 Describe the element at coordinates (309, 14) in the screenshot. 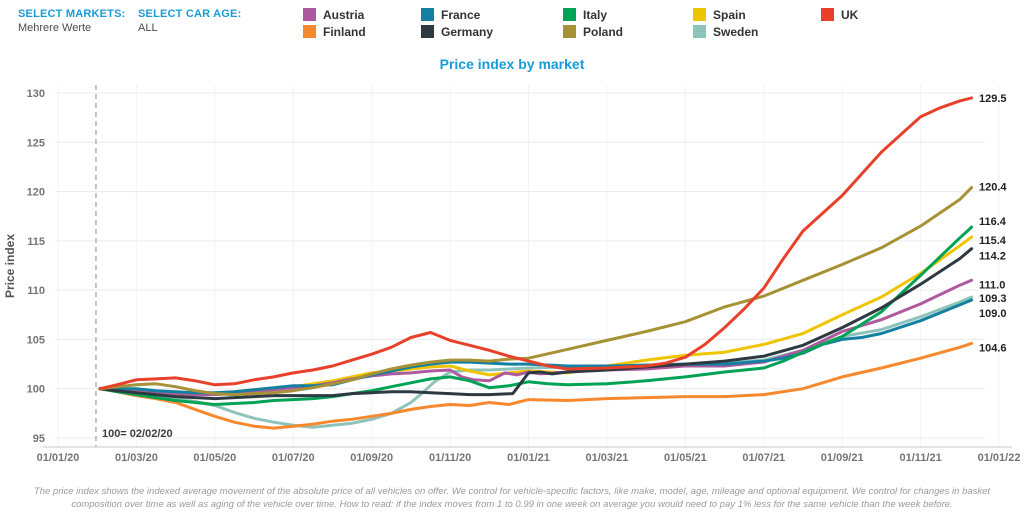

I see `legend-swatch-austria` at that location.